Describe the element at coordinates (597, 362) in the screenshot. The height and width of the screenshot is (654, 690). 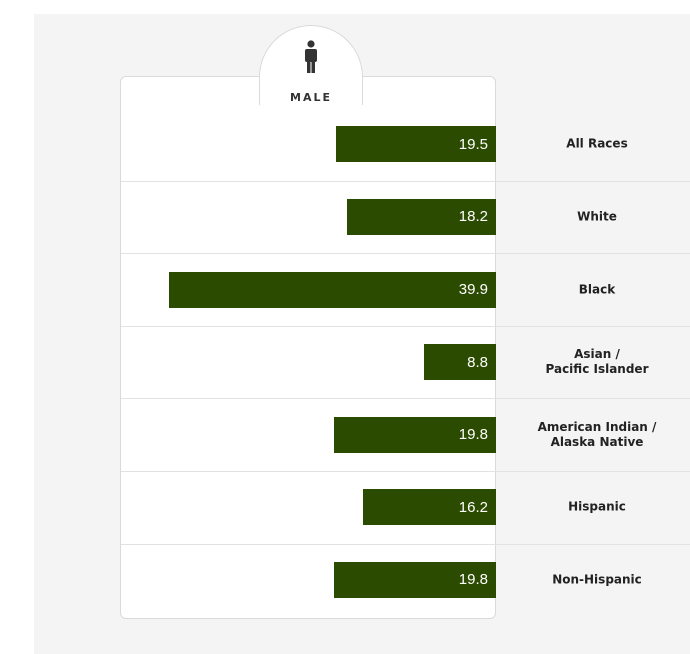
I see `category-label: Asian / Pacific Islander` at that location.